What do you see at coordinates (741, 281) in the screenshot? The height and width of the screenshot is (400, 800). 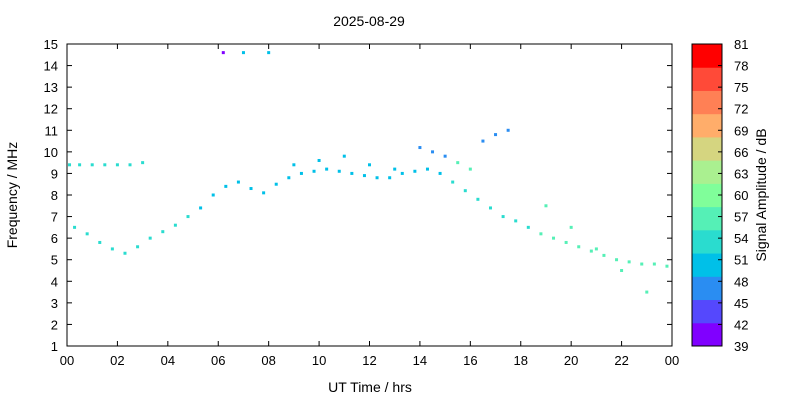 I see `colorbar-tick-label: 48` at bounding box center [741, 281].